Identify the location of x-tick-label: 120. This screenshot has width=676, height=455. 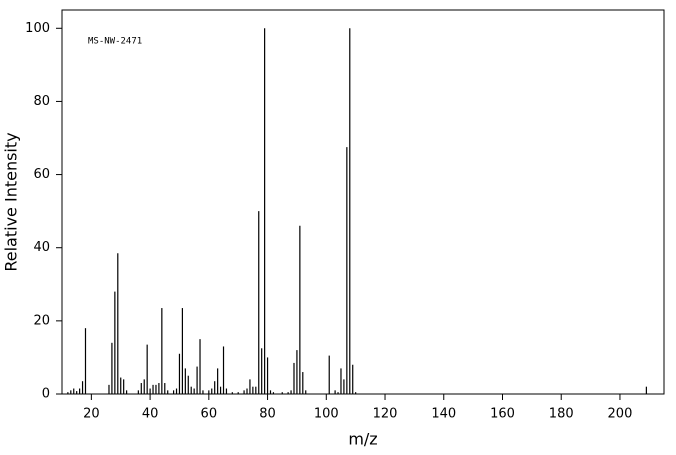
(385, 414).